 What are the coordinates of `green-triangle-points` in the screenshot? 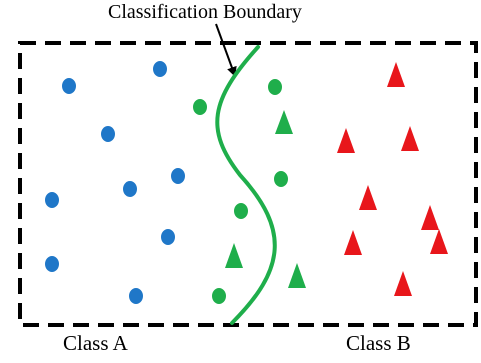 It's located at (265, 199).